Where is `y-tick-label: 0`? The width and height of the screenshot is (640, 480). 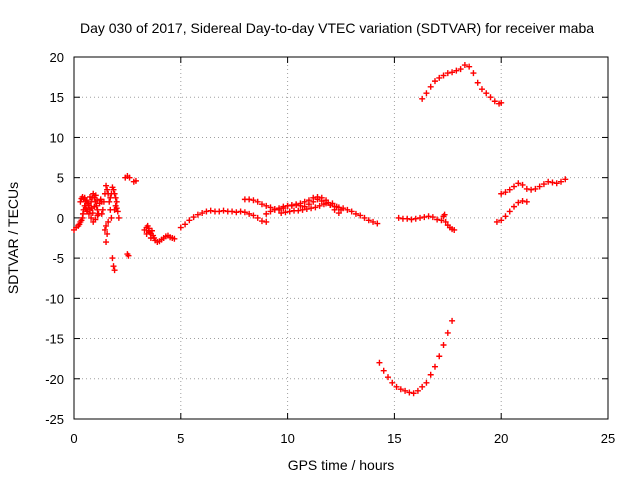 y-tick-label: 0 is located at coordinates (60, 218).